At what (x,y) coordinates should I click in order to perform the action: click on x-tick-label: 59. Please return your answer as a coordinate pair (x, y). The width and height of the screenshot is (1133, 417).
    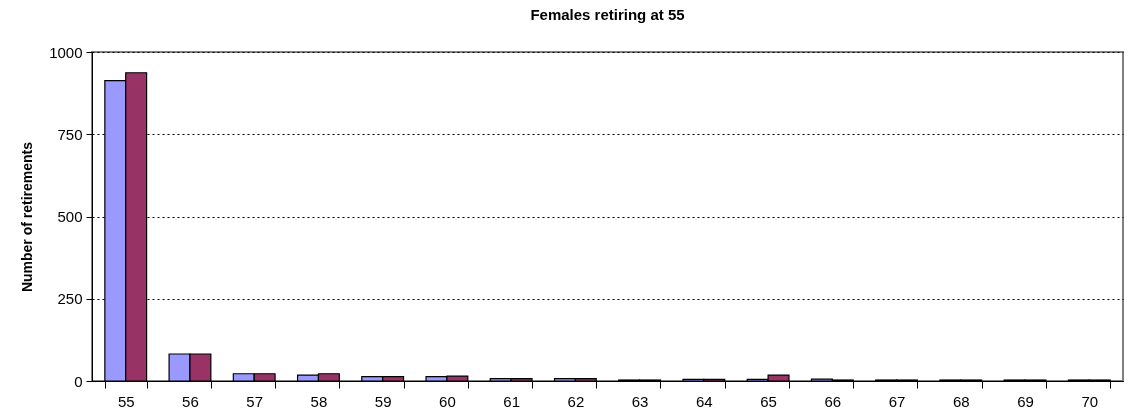
    Looking at the image, I should click on (383, 401).